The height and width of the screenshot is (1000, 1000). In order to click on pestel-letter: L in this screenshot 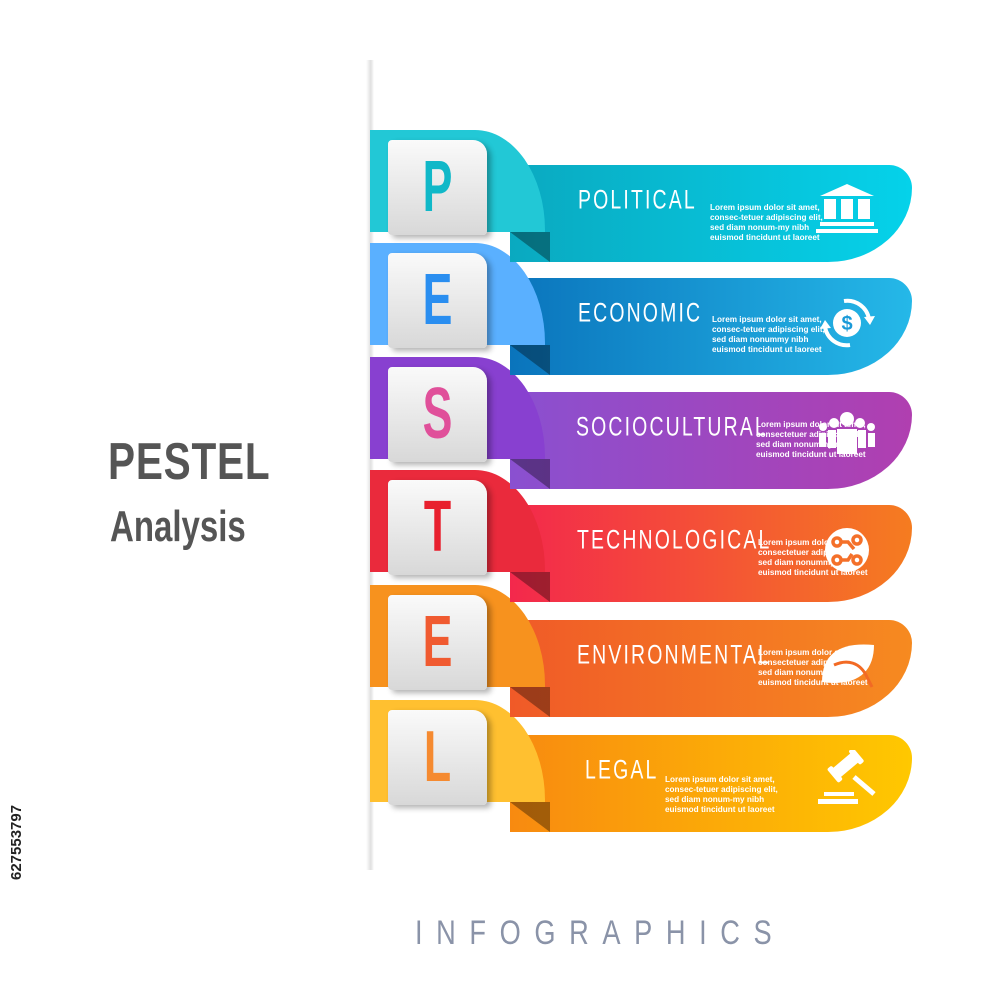, I will do `click(437, 757)`.